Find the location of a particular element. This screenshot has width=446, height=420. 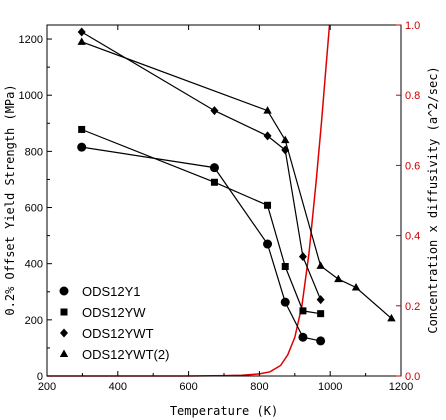

x-axis-title: Temperature (K) is located at coordinates (224, 411).